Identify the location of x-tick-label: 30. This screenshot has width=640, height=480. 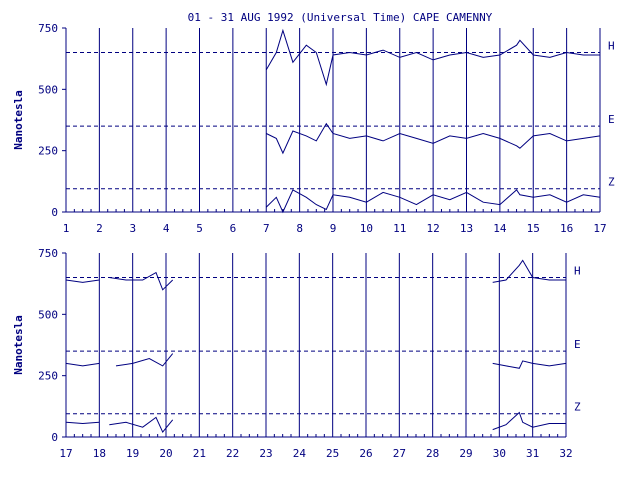
(499, 453).